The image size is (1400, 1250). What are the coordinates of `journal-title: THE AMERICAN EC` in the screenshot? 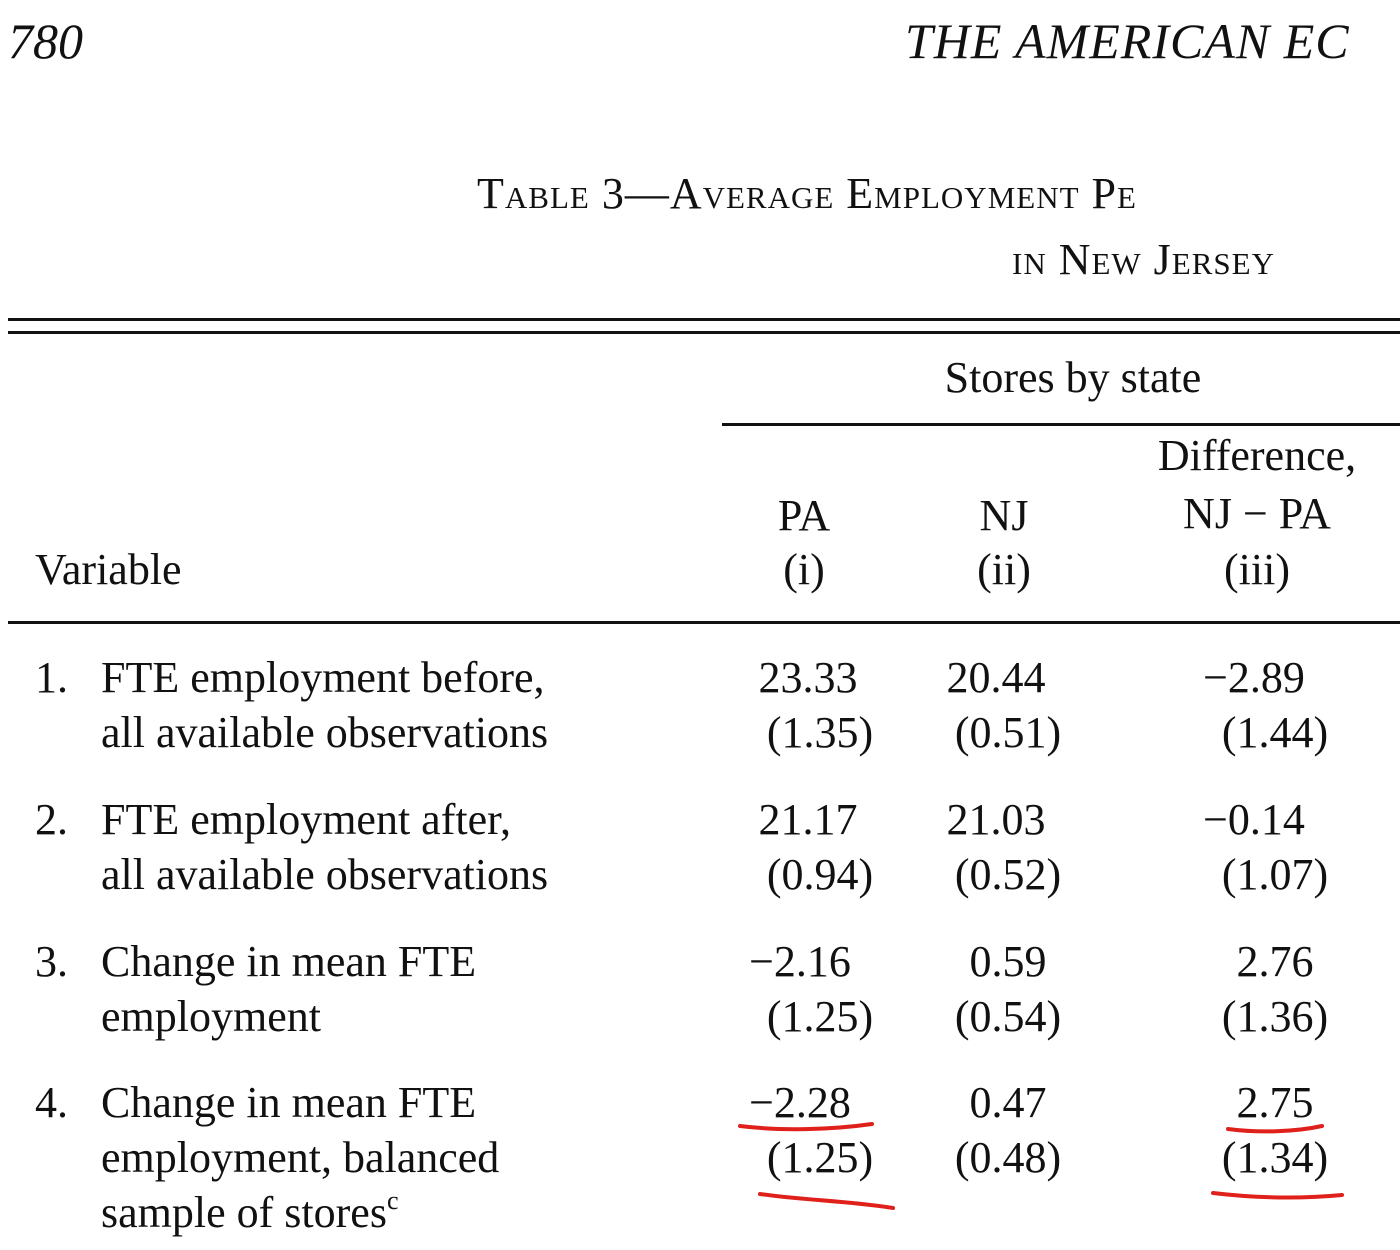 It's located at (1127, 41).